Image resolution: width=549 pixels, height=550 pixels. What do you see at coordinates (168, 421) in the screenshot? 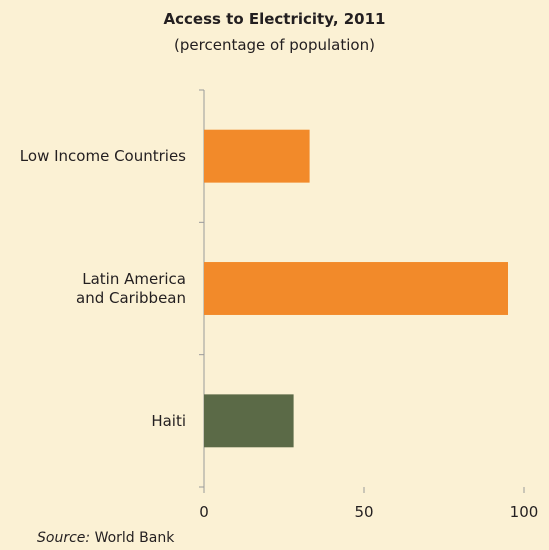
I see `category-label: Haiti` at bounding box center [168, 421].